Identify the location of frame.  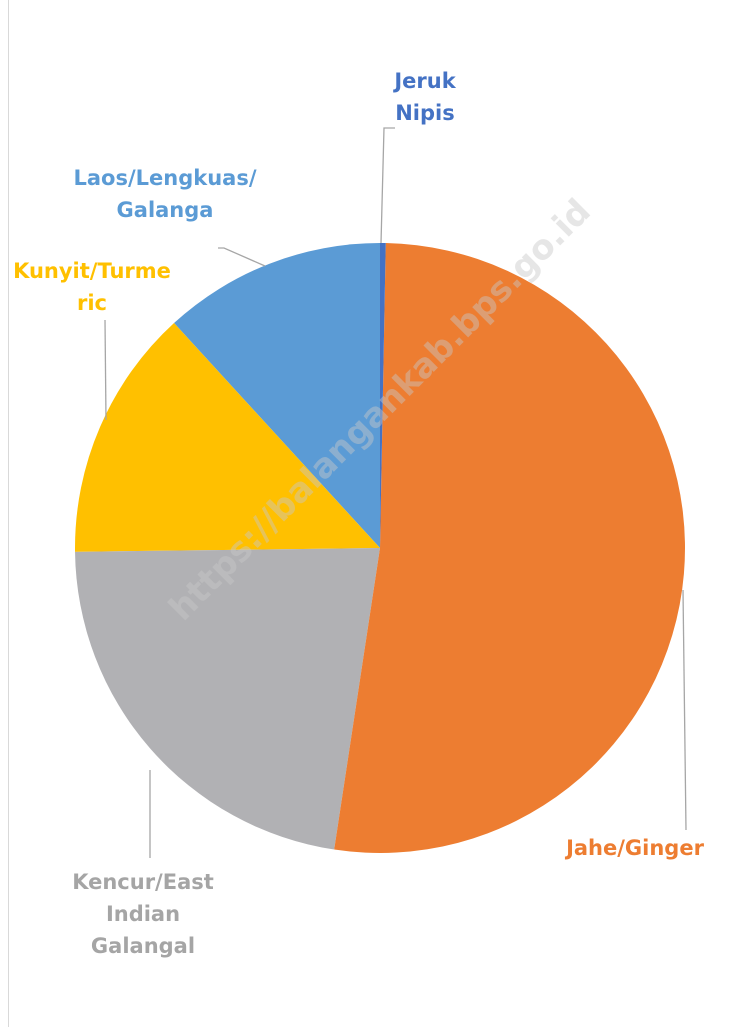
(8, 513).